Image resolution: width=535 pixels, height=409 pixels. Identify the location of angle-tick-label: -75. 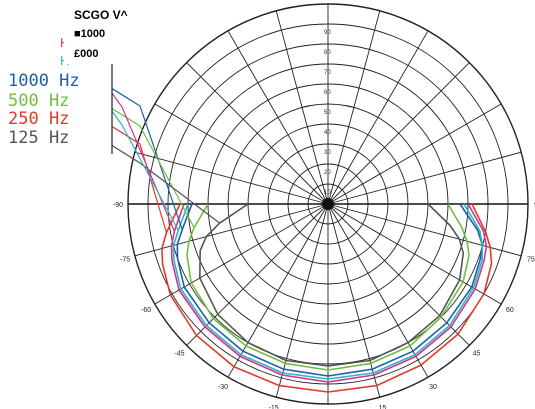
(125, 259).